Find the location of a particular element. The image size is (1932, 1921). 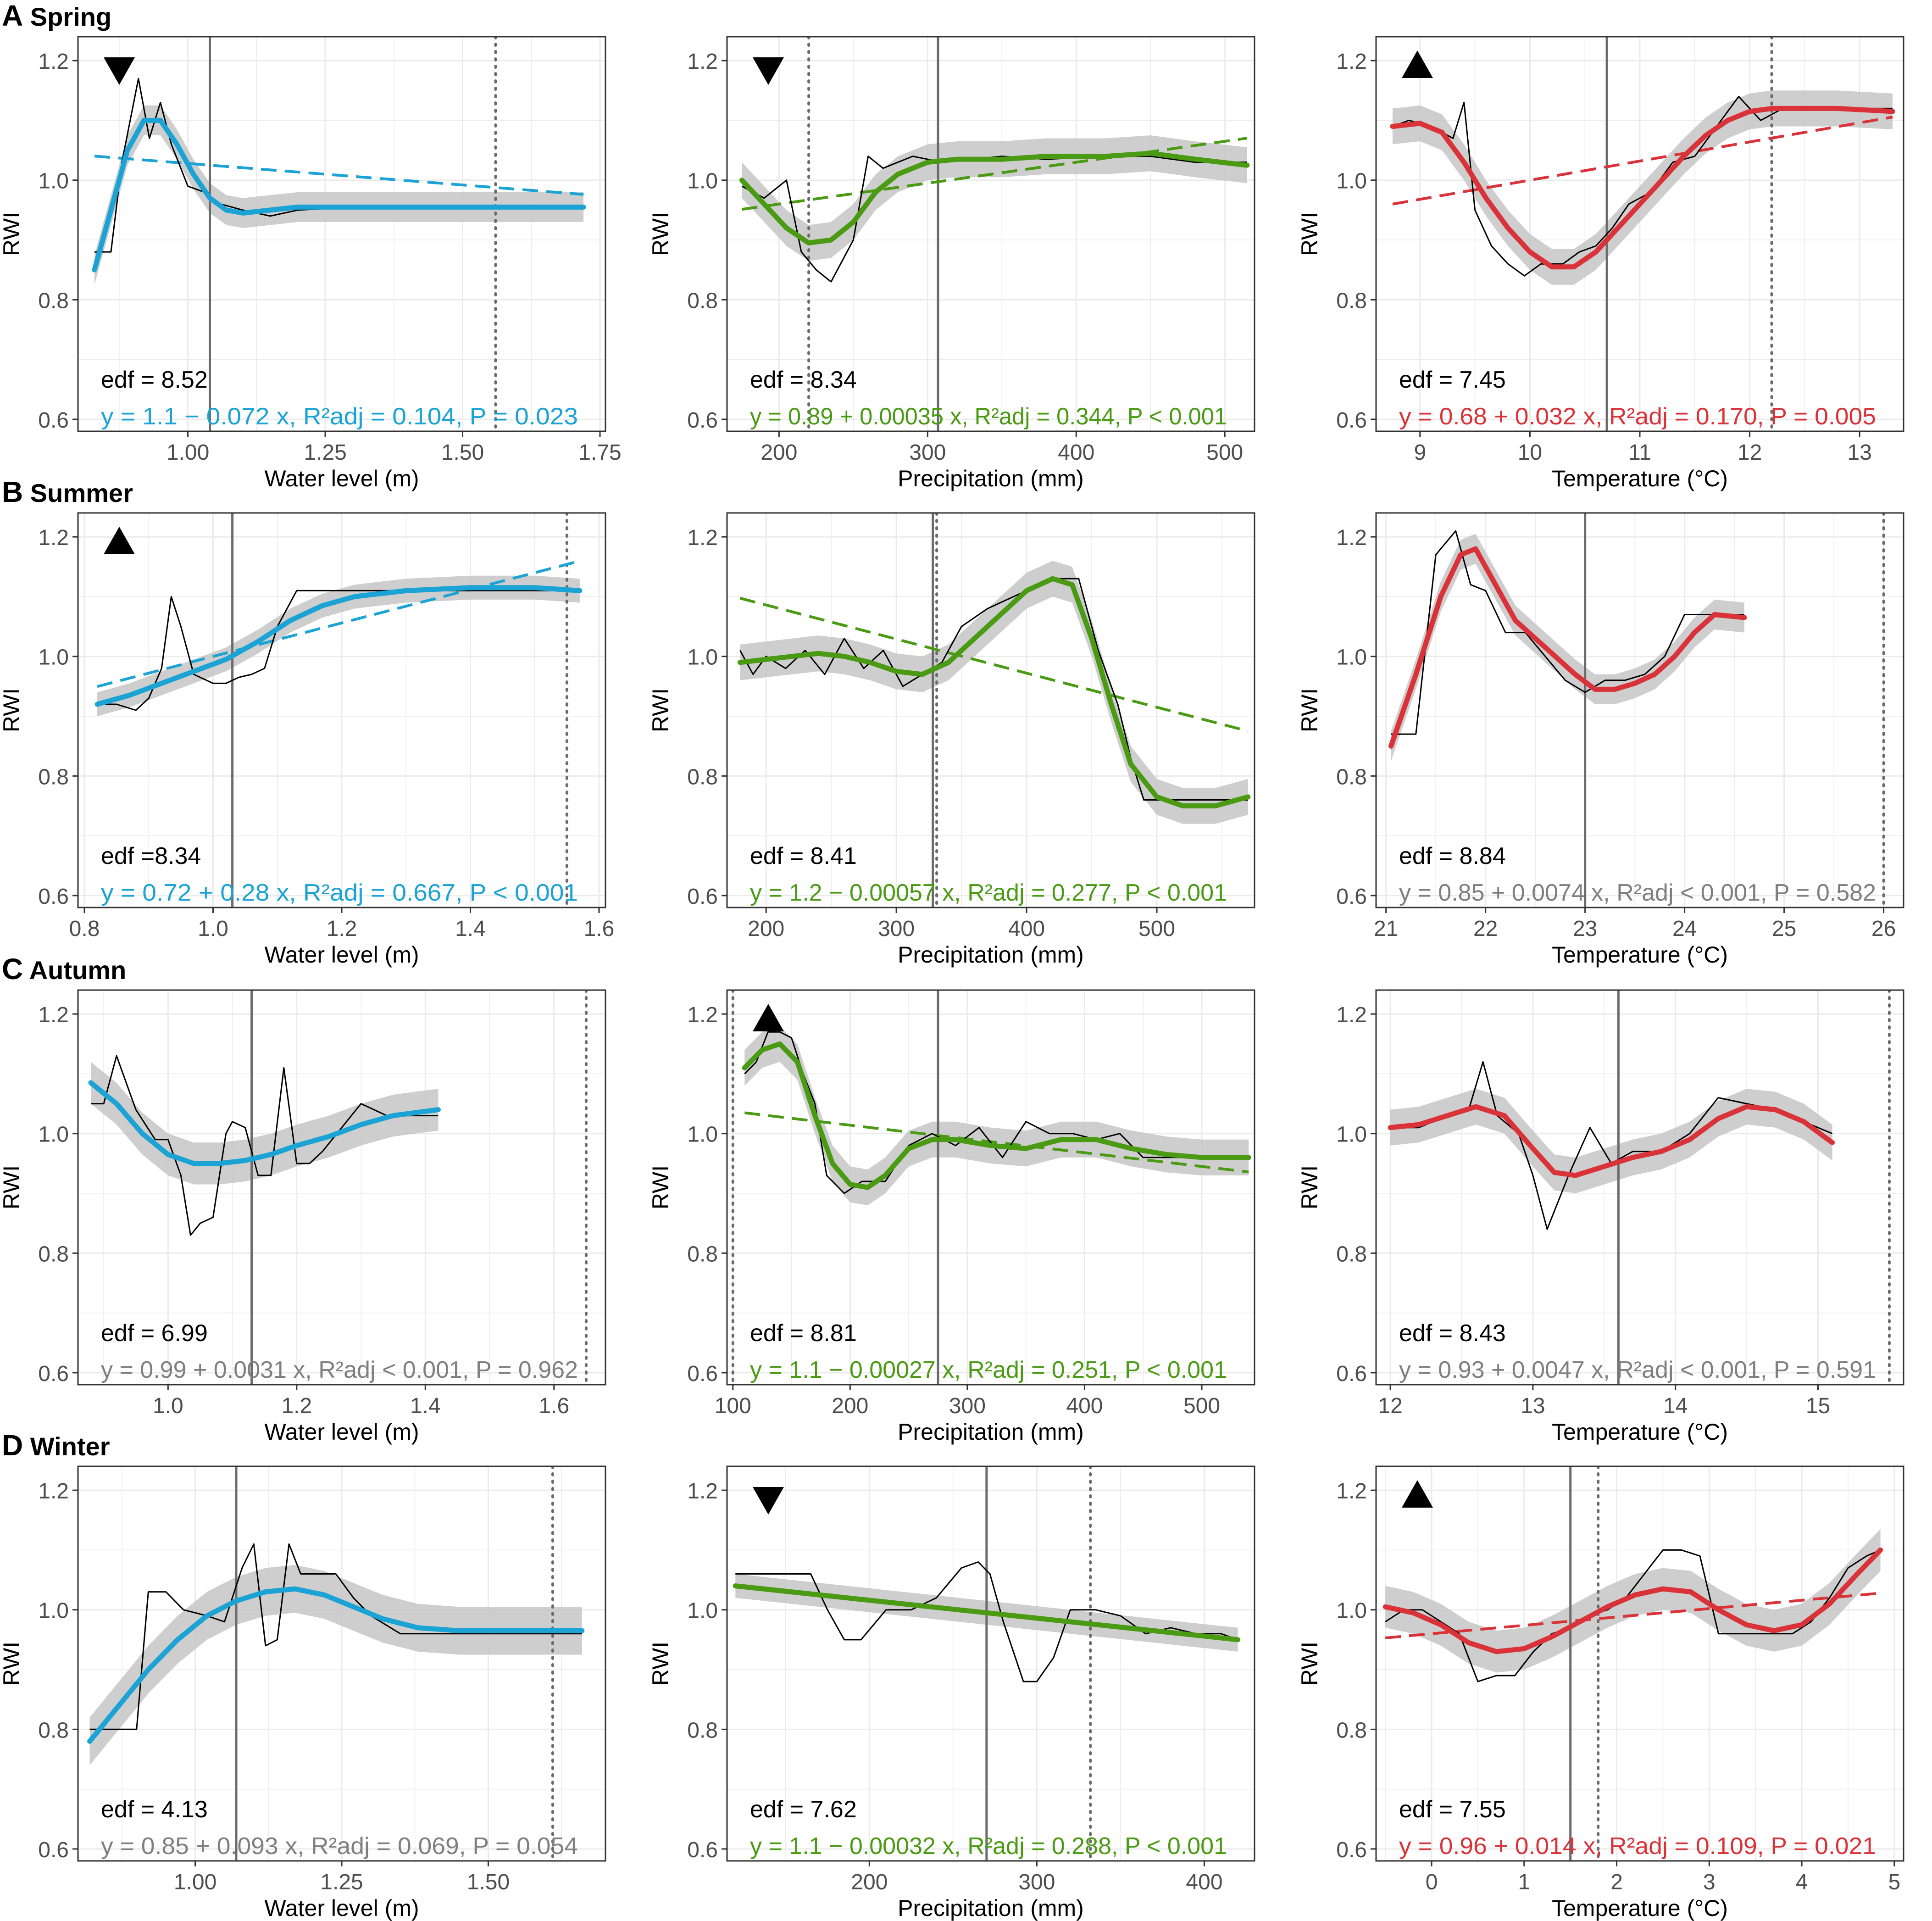

x-tick-label: 5 is located at coordinates (1894, 1882).